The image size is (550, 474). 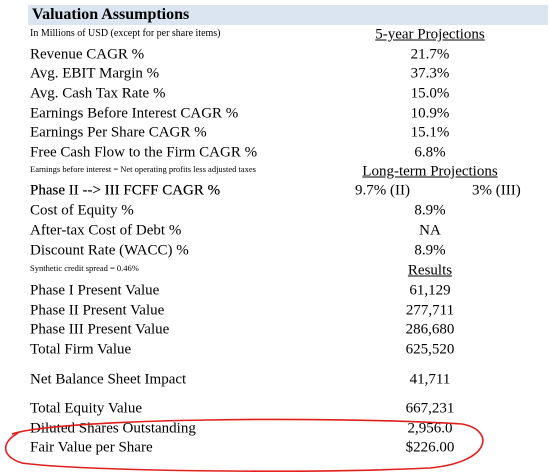 What do you see at coordinates (430, 34) in the screenshot?
I see `section-heading: 5-year Projections` at bounding box center [430, 34].